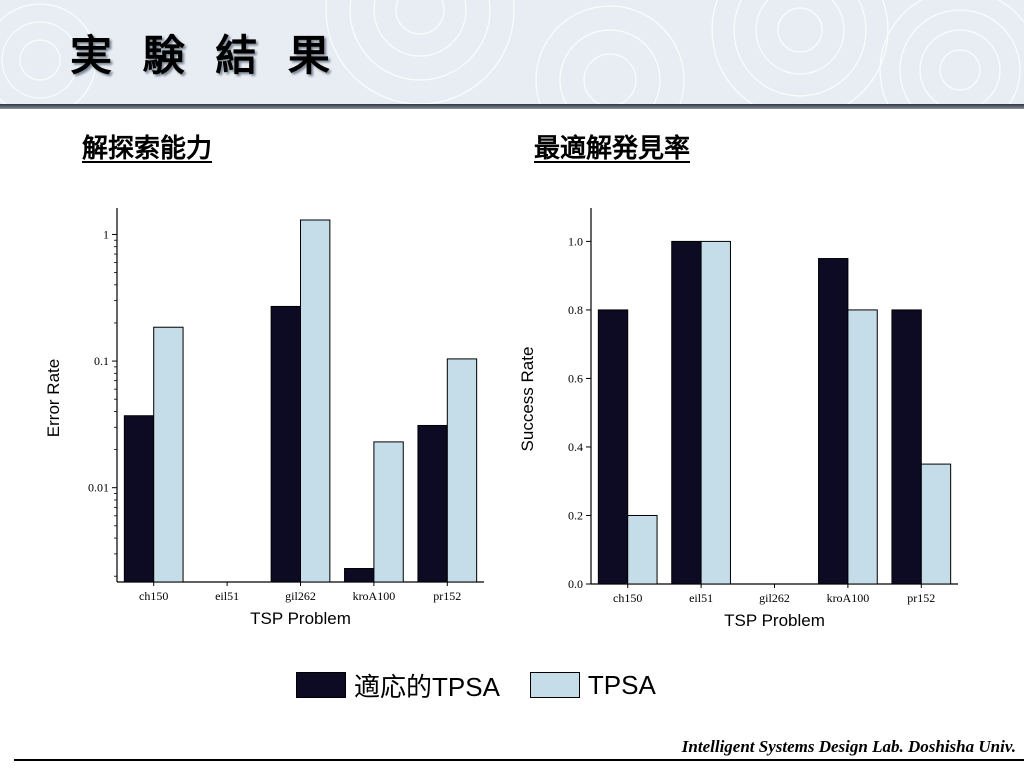 The height and width of the screenshot is (768, 1024). I want to click on right-section-title: 最適解発見率, so click(612, 149).